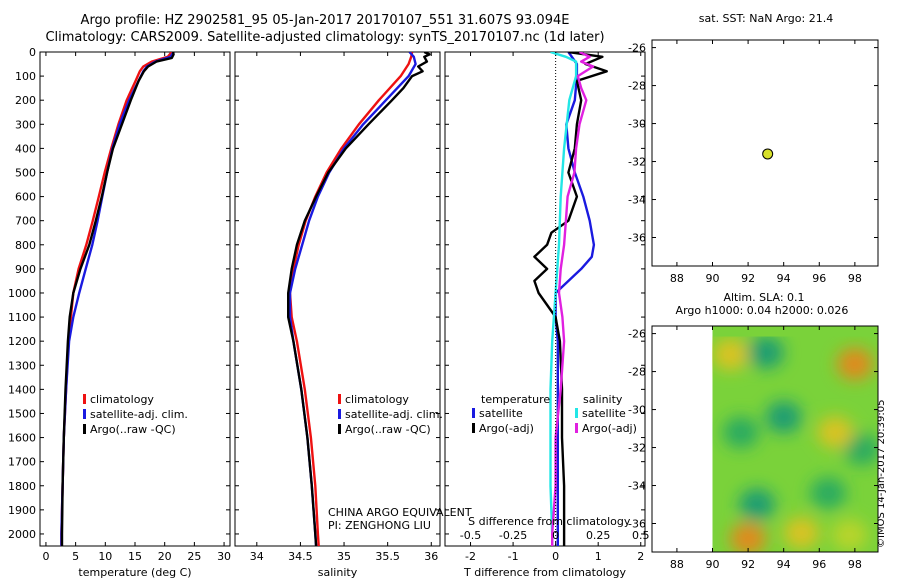 The height and width of the screenshot is (580, 900). Describe the element at coordinates (135, 556) in the screenshot. I see `temperature-xtick-label: 15` at that location.